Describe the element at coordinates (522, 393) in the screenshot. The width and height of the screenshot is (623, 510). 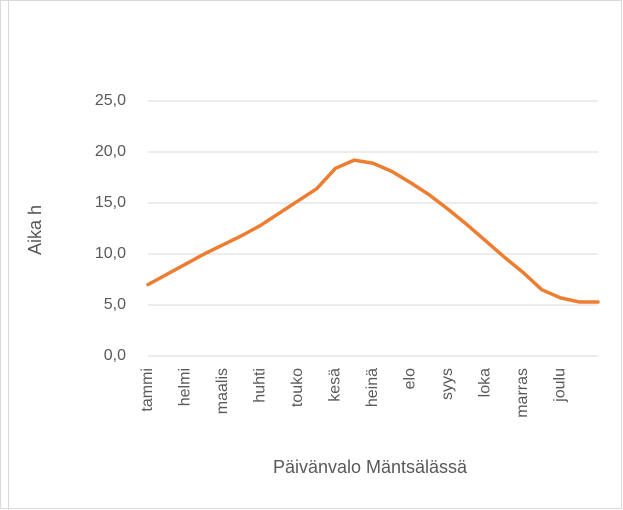
I see `x-tick-label: marras` at that location.